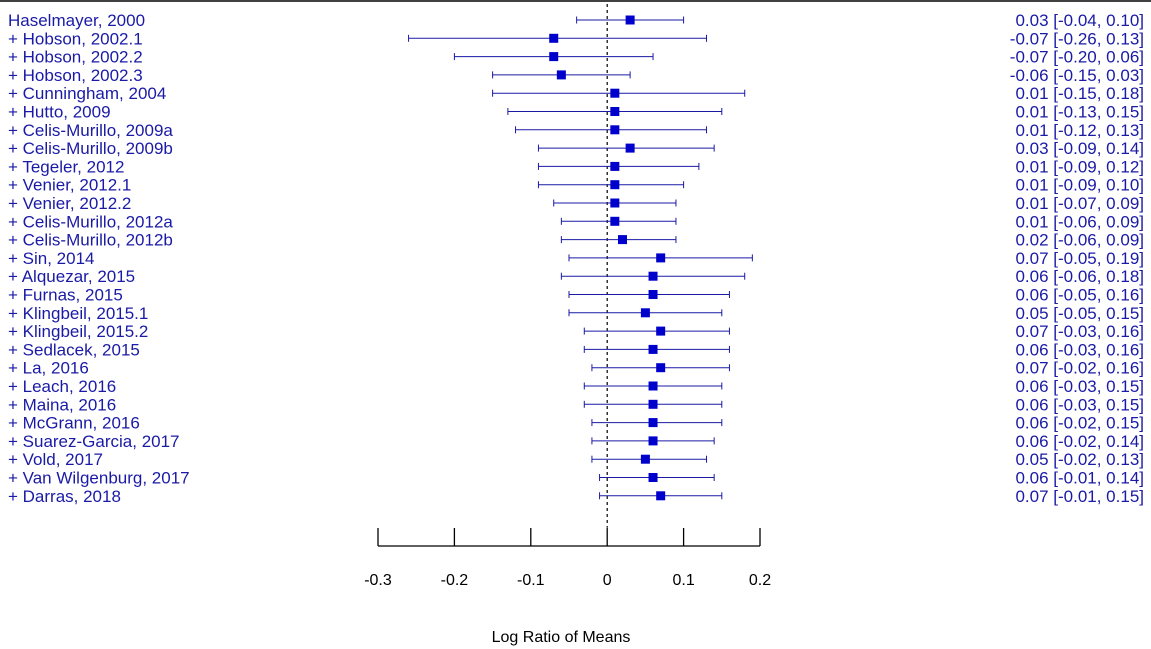 This screenshot has width=1151, height=649. What do you see at coordinates (75, 57) in the screenshot?
I see `study-label: + Hobson, 2002.2` at bounding box center [75, 57].